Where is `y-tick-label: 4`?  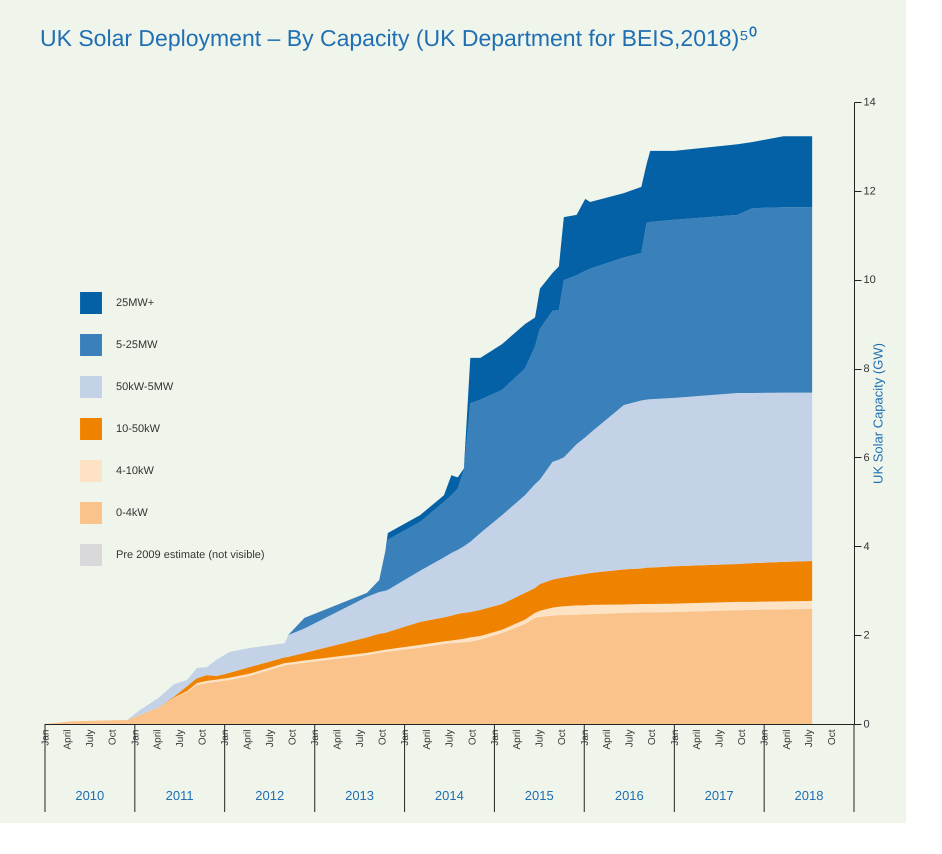
y-tick-label: 4 is located at coordinates (867, 546).